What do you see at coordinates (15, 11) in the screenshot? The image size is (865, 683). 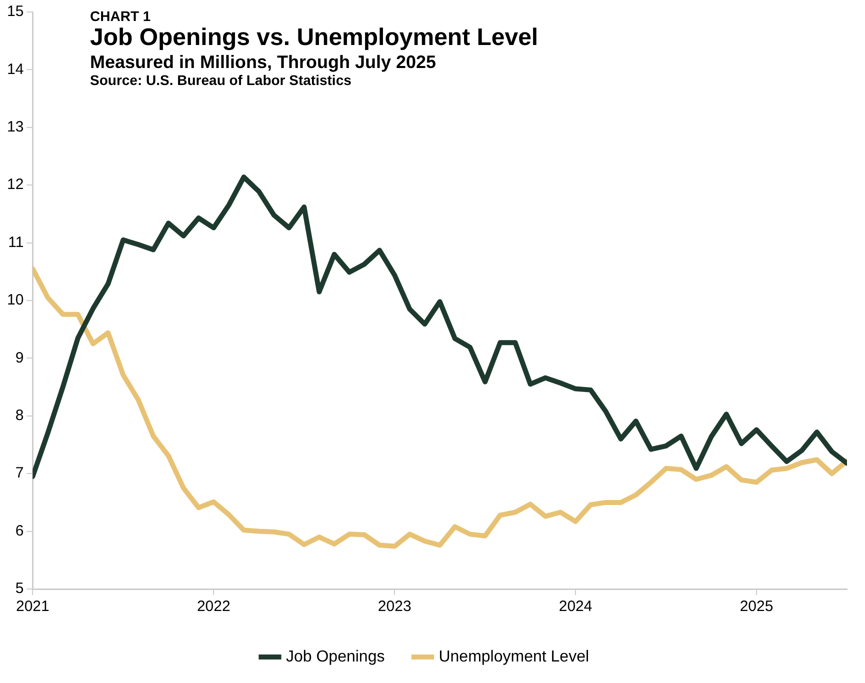 I see `y-tick-label: 15` at bounding box center [15, 11].